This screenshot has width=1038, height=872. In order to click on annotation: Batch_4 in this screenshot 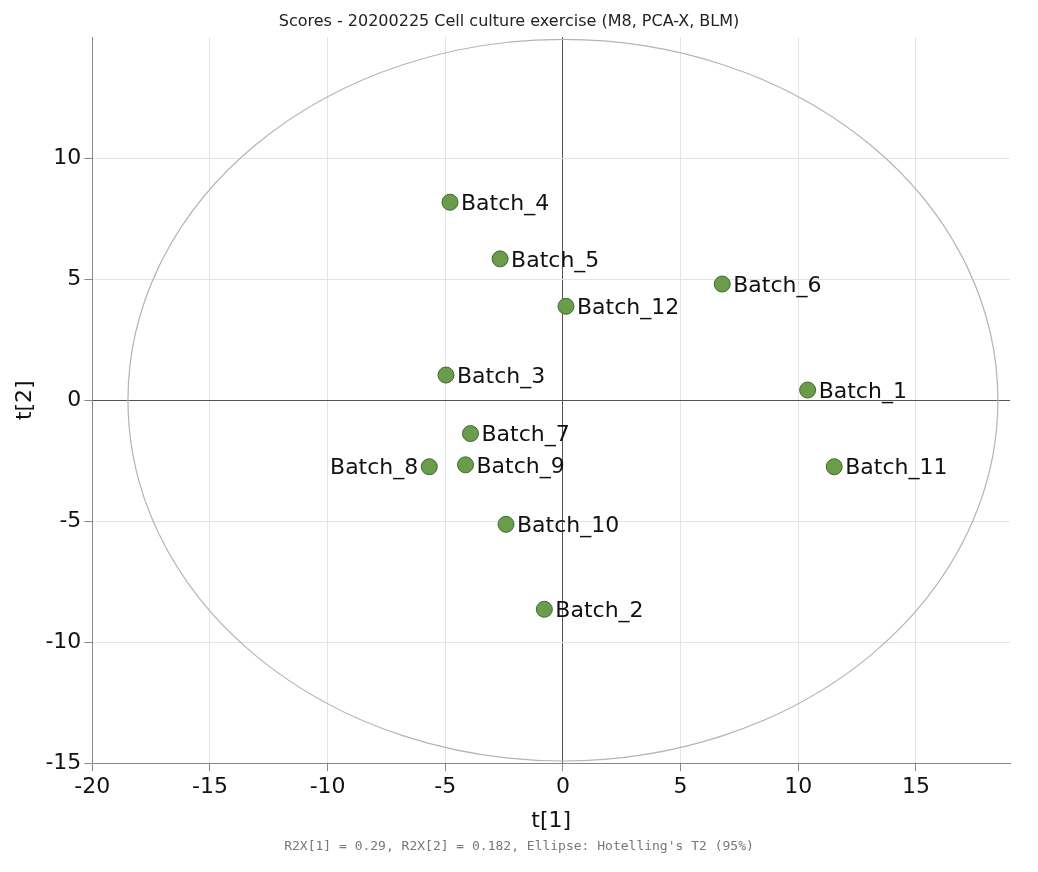, I will do `click(505, 202)`.